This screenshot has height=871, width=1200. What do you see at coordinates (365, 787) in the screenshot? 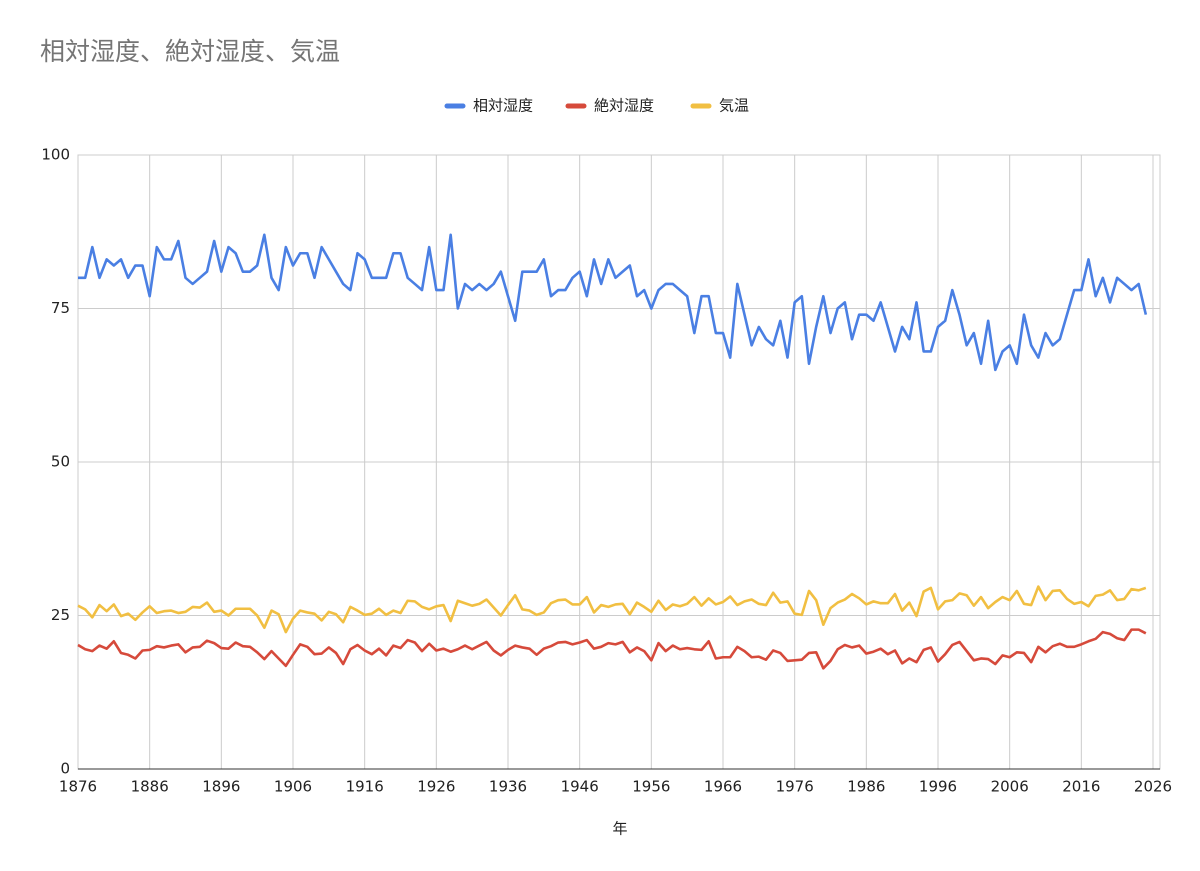
I see `x-tick-label: 1916` at bounding box center [365, 787].